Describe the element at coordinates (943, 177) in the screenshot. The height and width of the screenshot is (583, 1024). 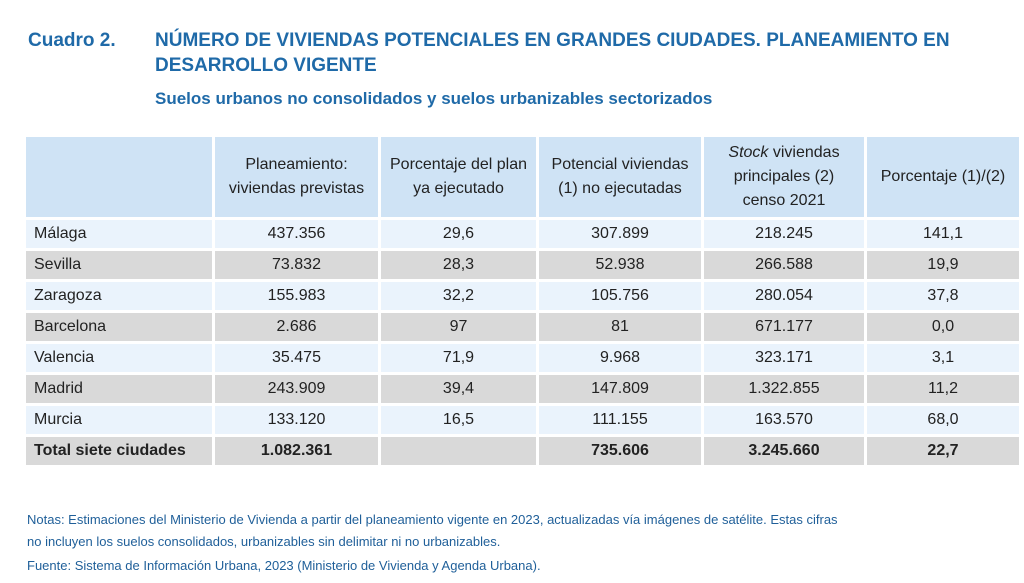
I see `header-cell: Porcentaje (1)/(2)` at that location.